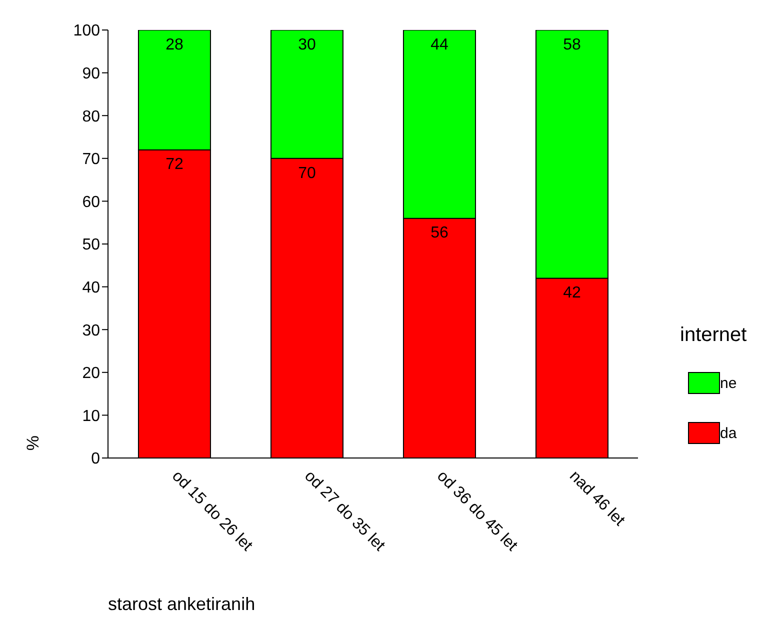  What do you see at coordinates (439, 233) in the screenshot?
I see `data-label: 56` at bounding box center [439, 233].